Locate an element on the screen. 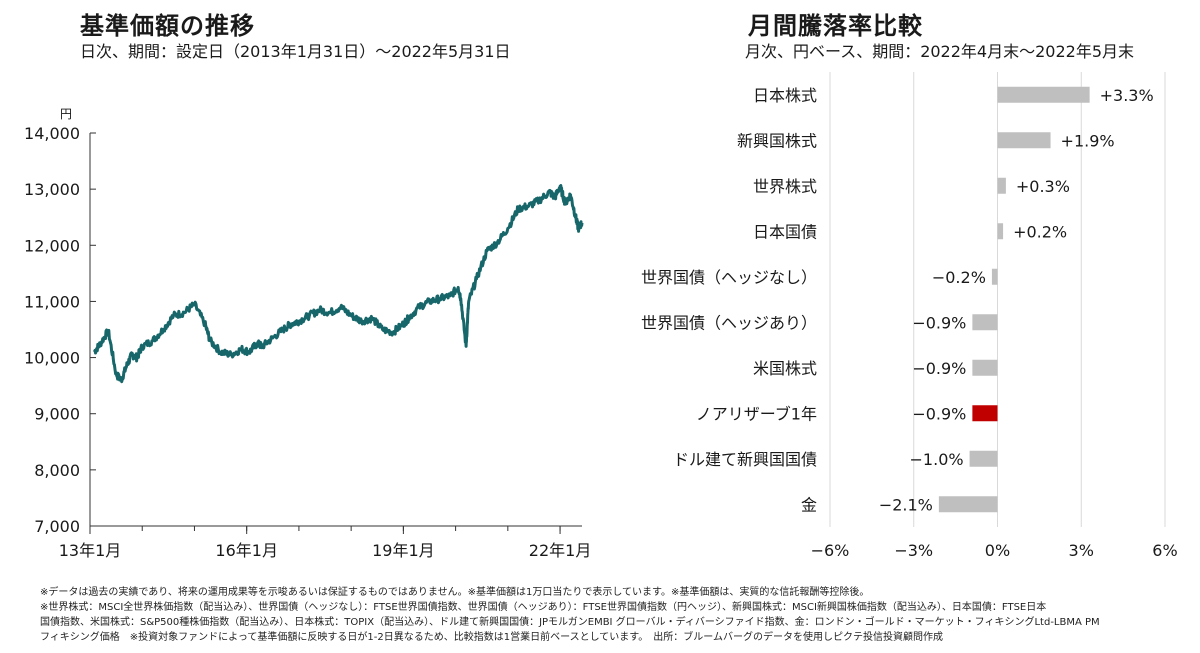 The image size is (1200, 653). category-label: 世界株式 is located at coordinates (785, 186).